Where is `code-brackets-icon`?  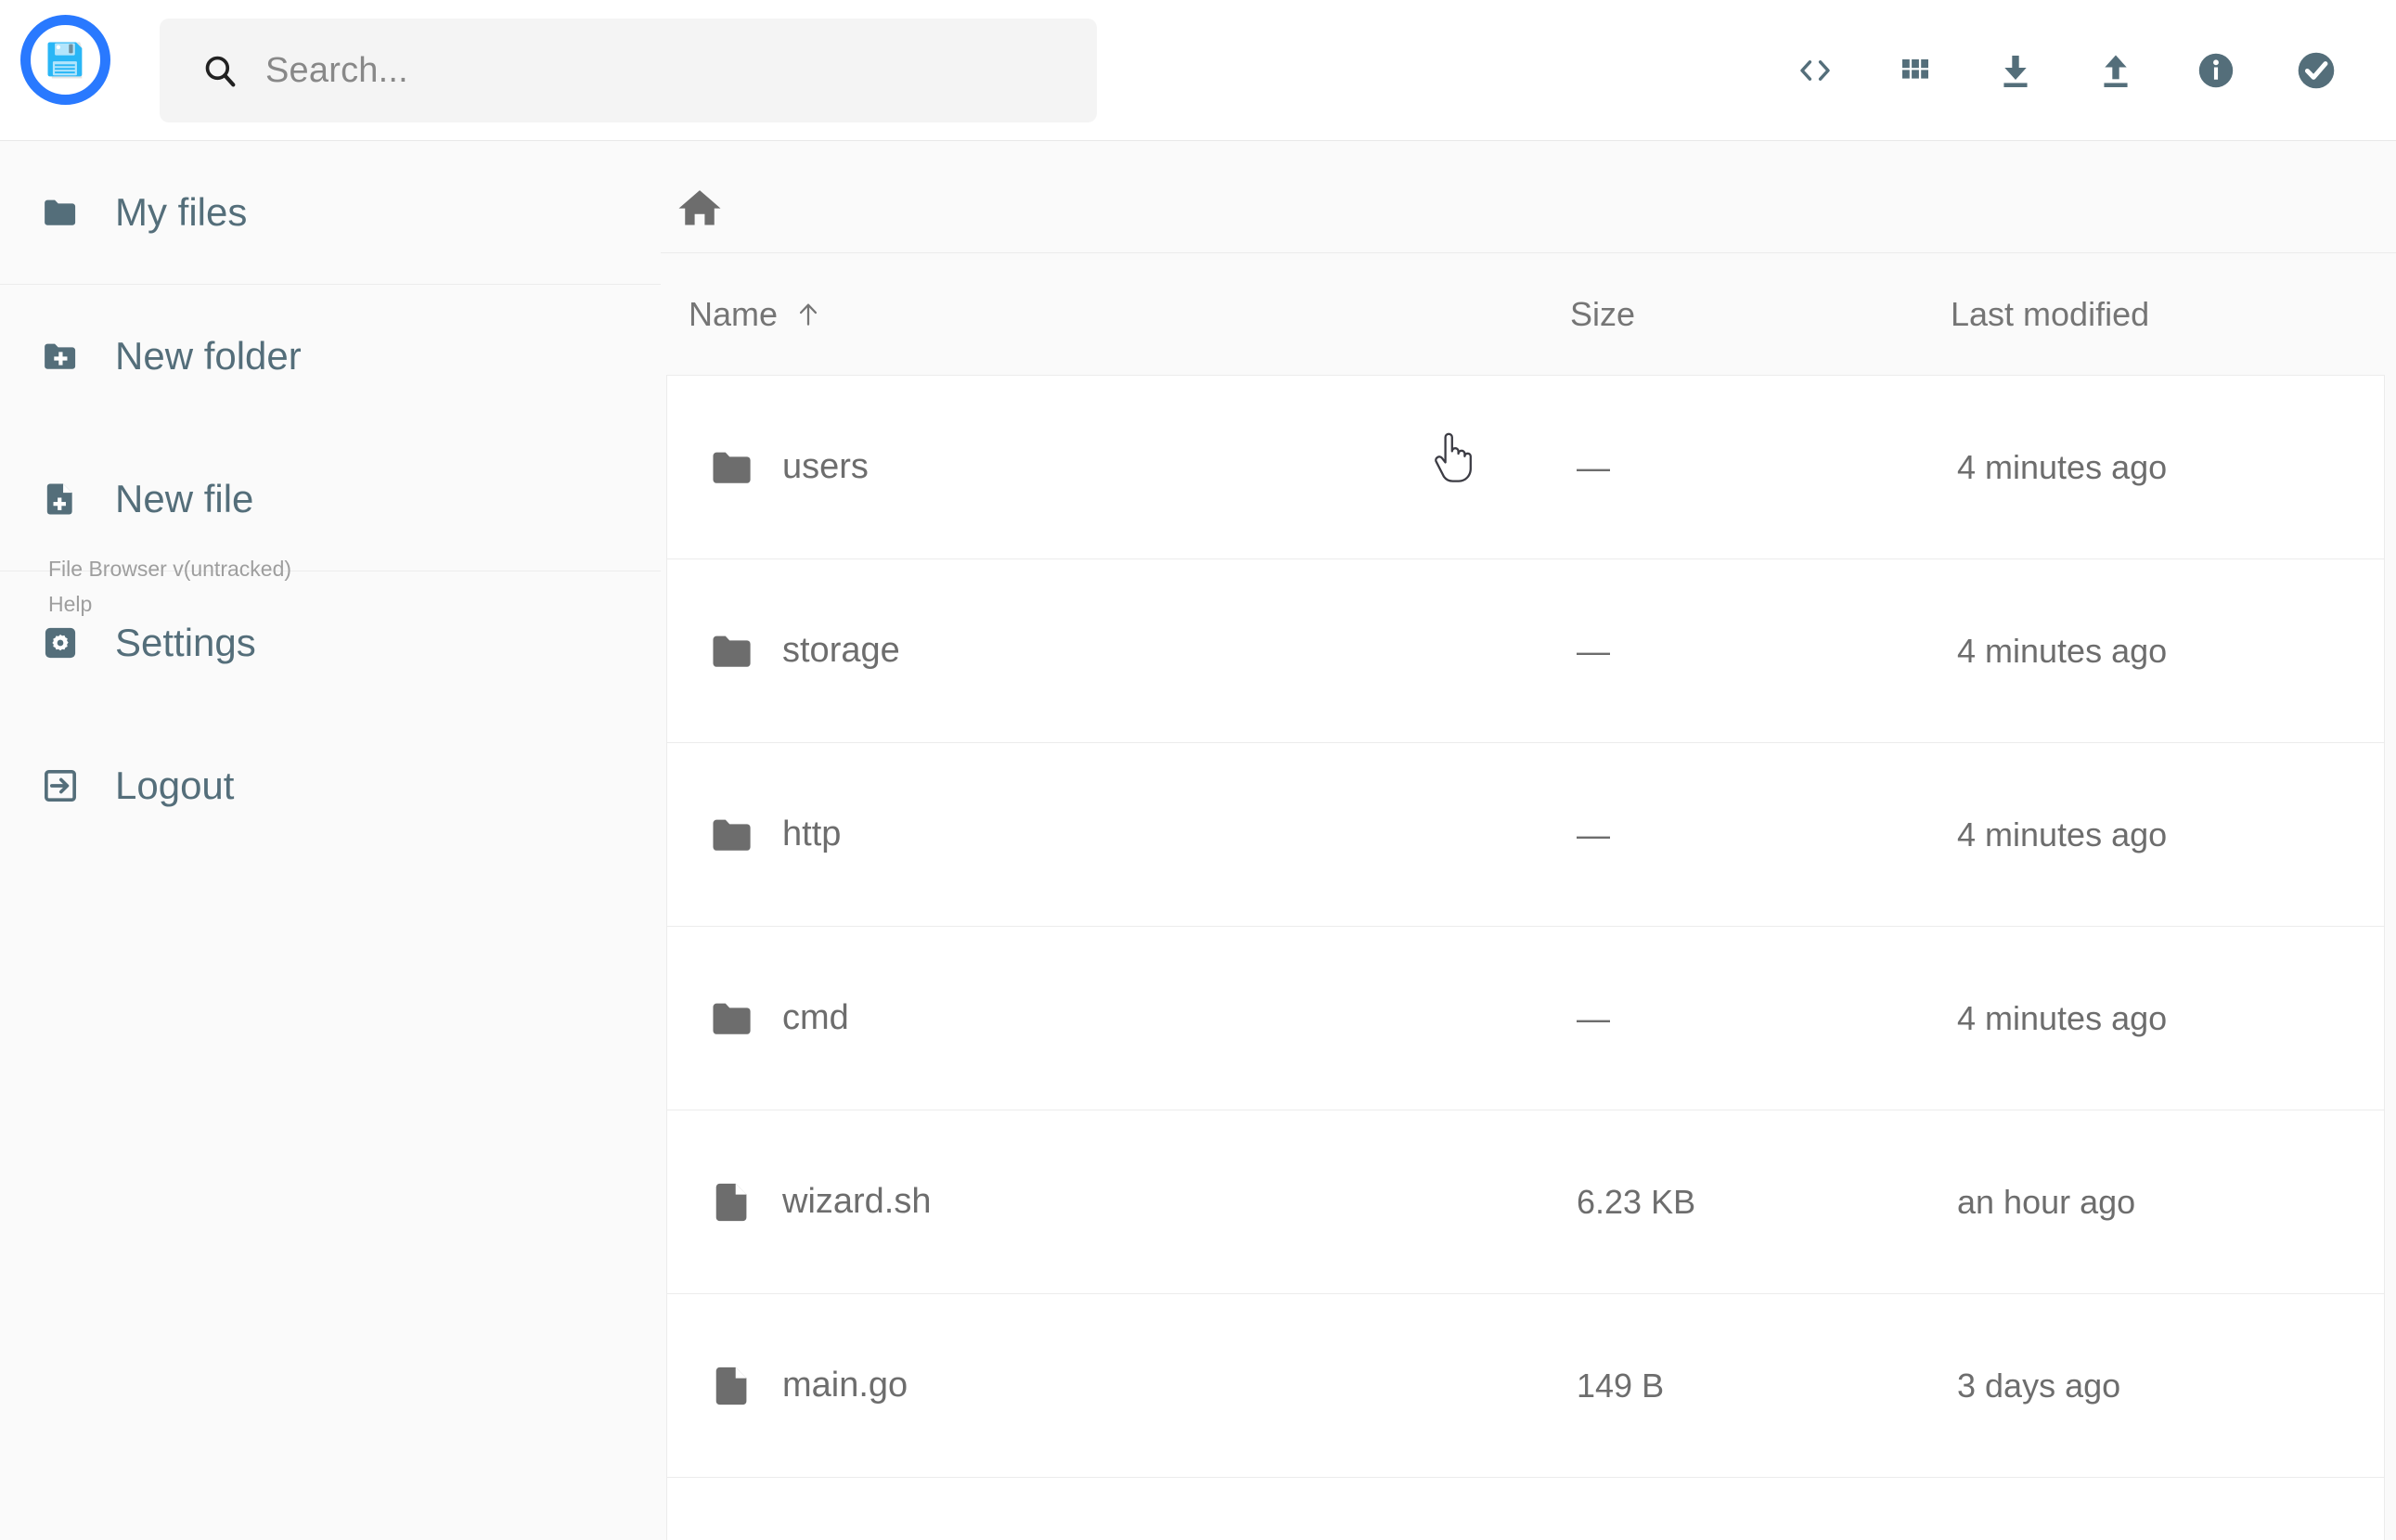
code-brackets-icon is located at coordinates (1815, 70).